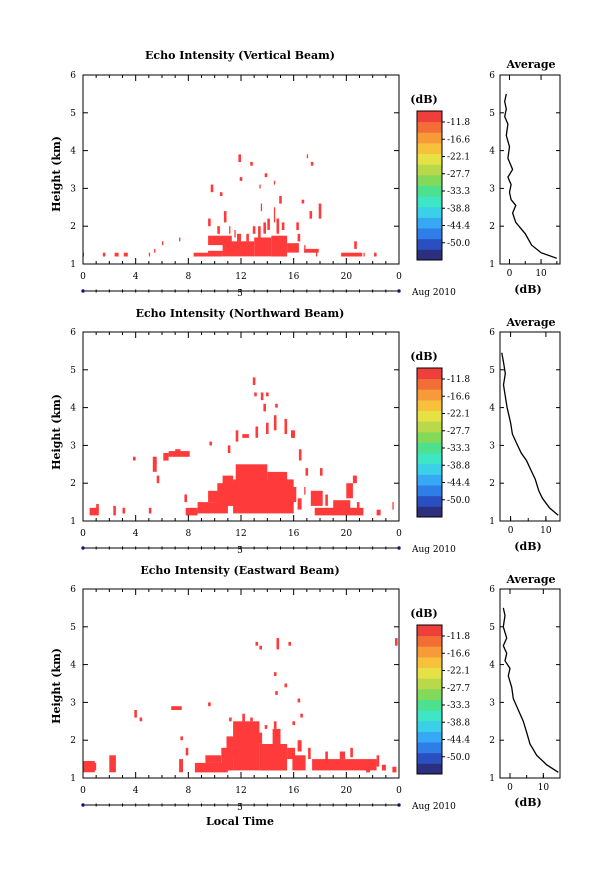  I want to click on average-y-tick-label: 4, so click(492, 409).